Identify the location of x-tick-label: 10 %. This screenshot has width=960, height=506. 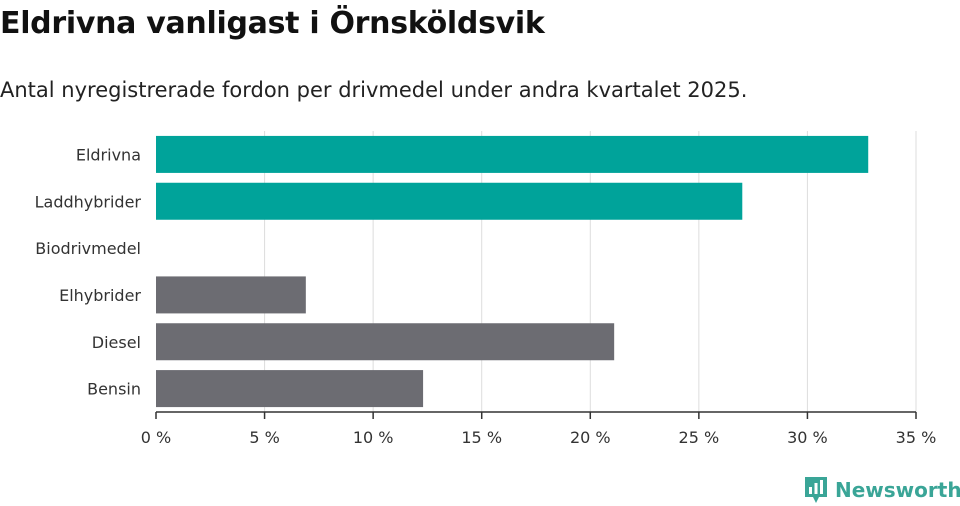
(373, 437).